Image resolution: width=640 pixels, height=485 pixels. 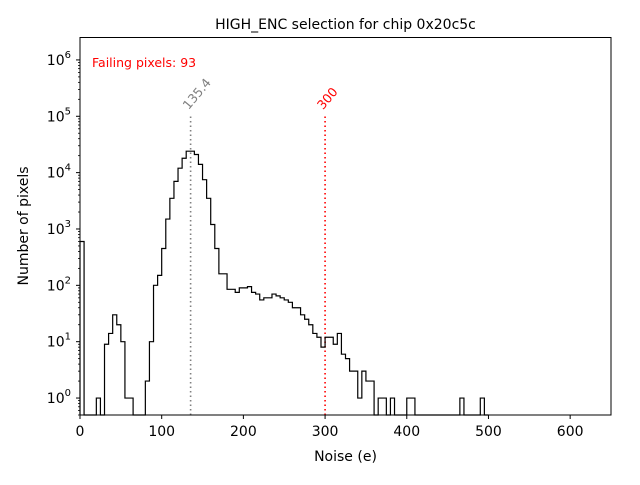 What do you see at coordinates (161, 432) in the screenshot?
I see `x-tick-label: 100` at bounding box center [161, 432].